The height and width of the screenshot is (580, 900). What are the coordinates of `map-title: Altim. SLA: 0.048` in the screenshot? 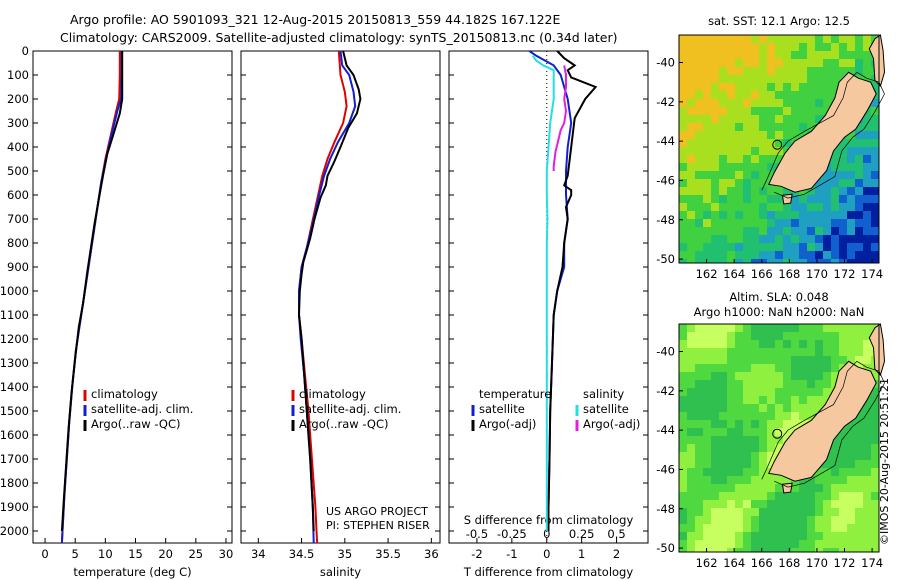 It's located at (778, 297).